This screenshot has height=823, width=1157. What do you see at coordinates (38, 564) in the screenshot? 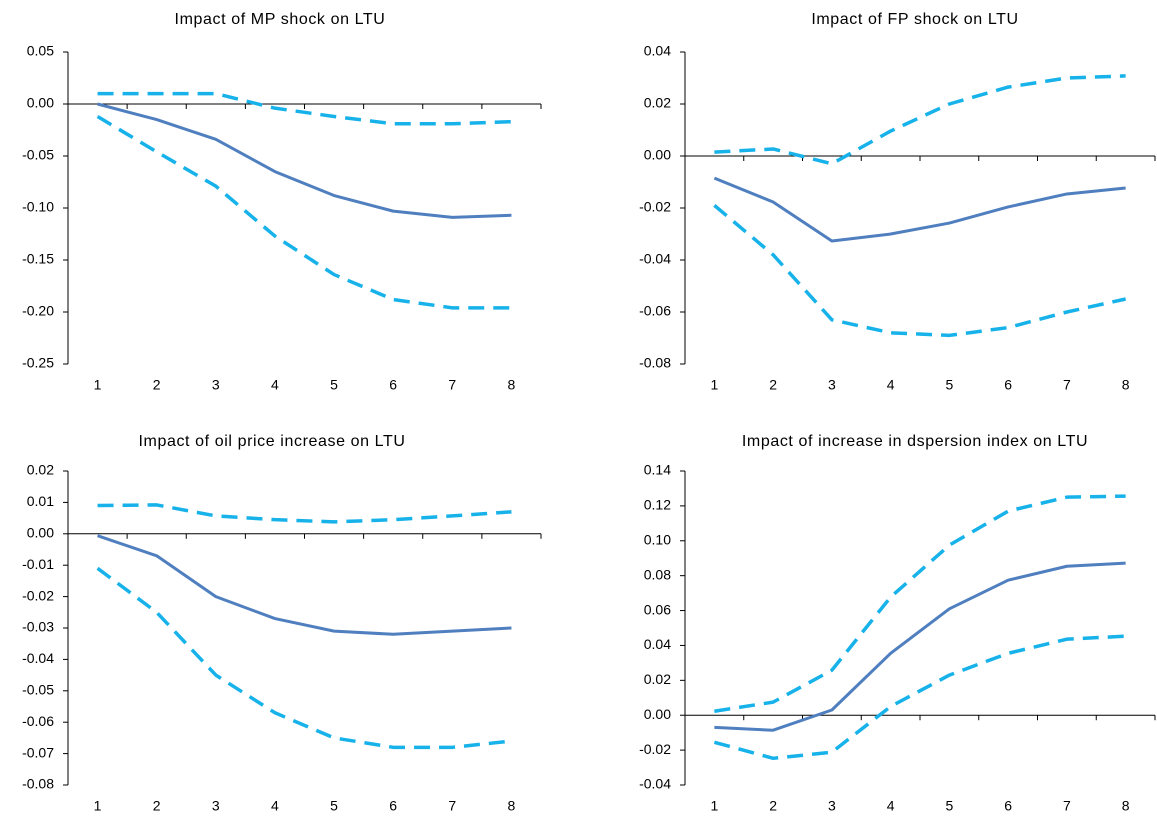
I see `y-tick-label: -0.01` at bounding box center [38, 564].